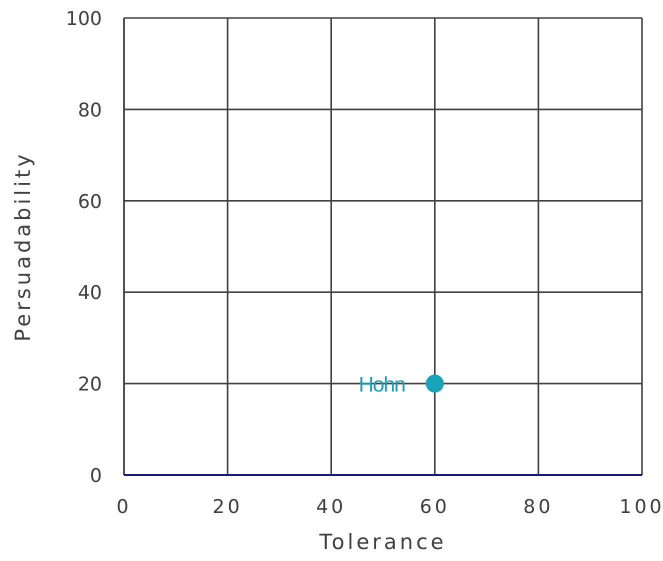 This screenshot has height=561, width=663. What do you see at coordinates (90, 110) in the screenshot?
I see `y-tick-label: 80` at bounding box center [90, 110].